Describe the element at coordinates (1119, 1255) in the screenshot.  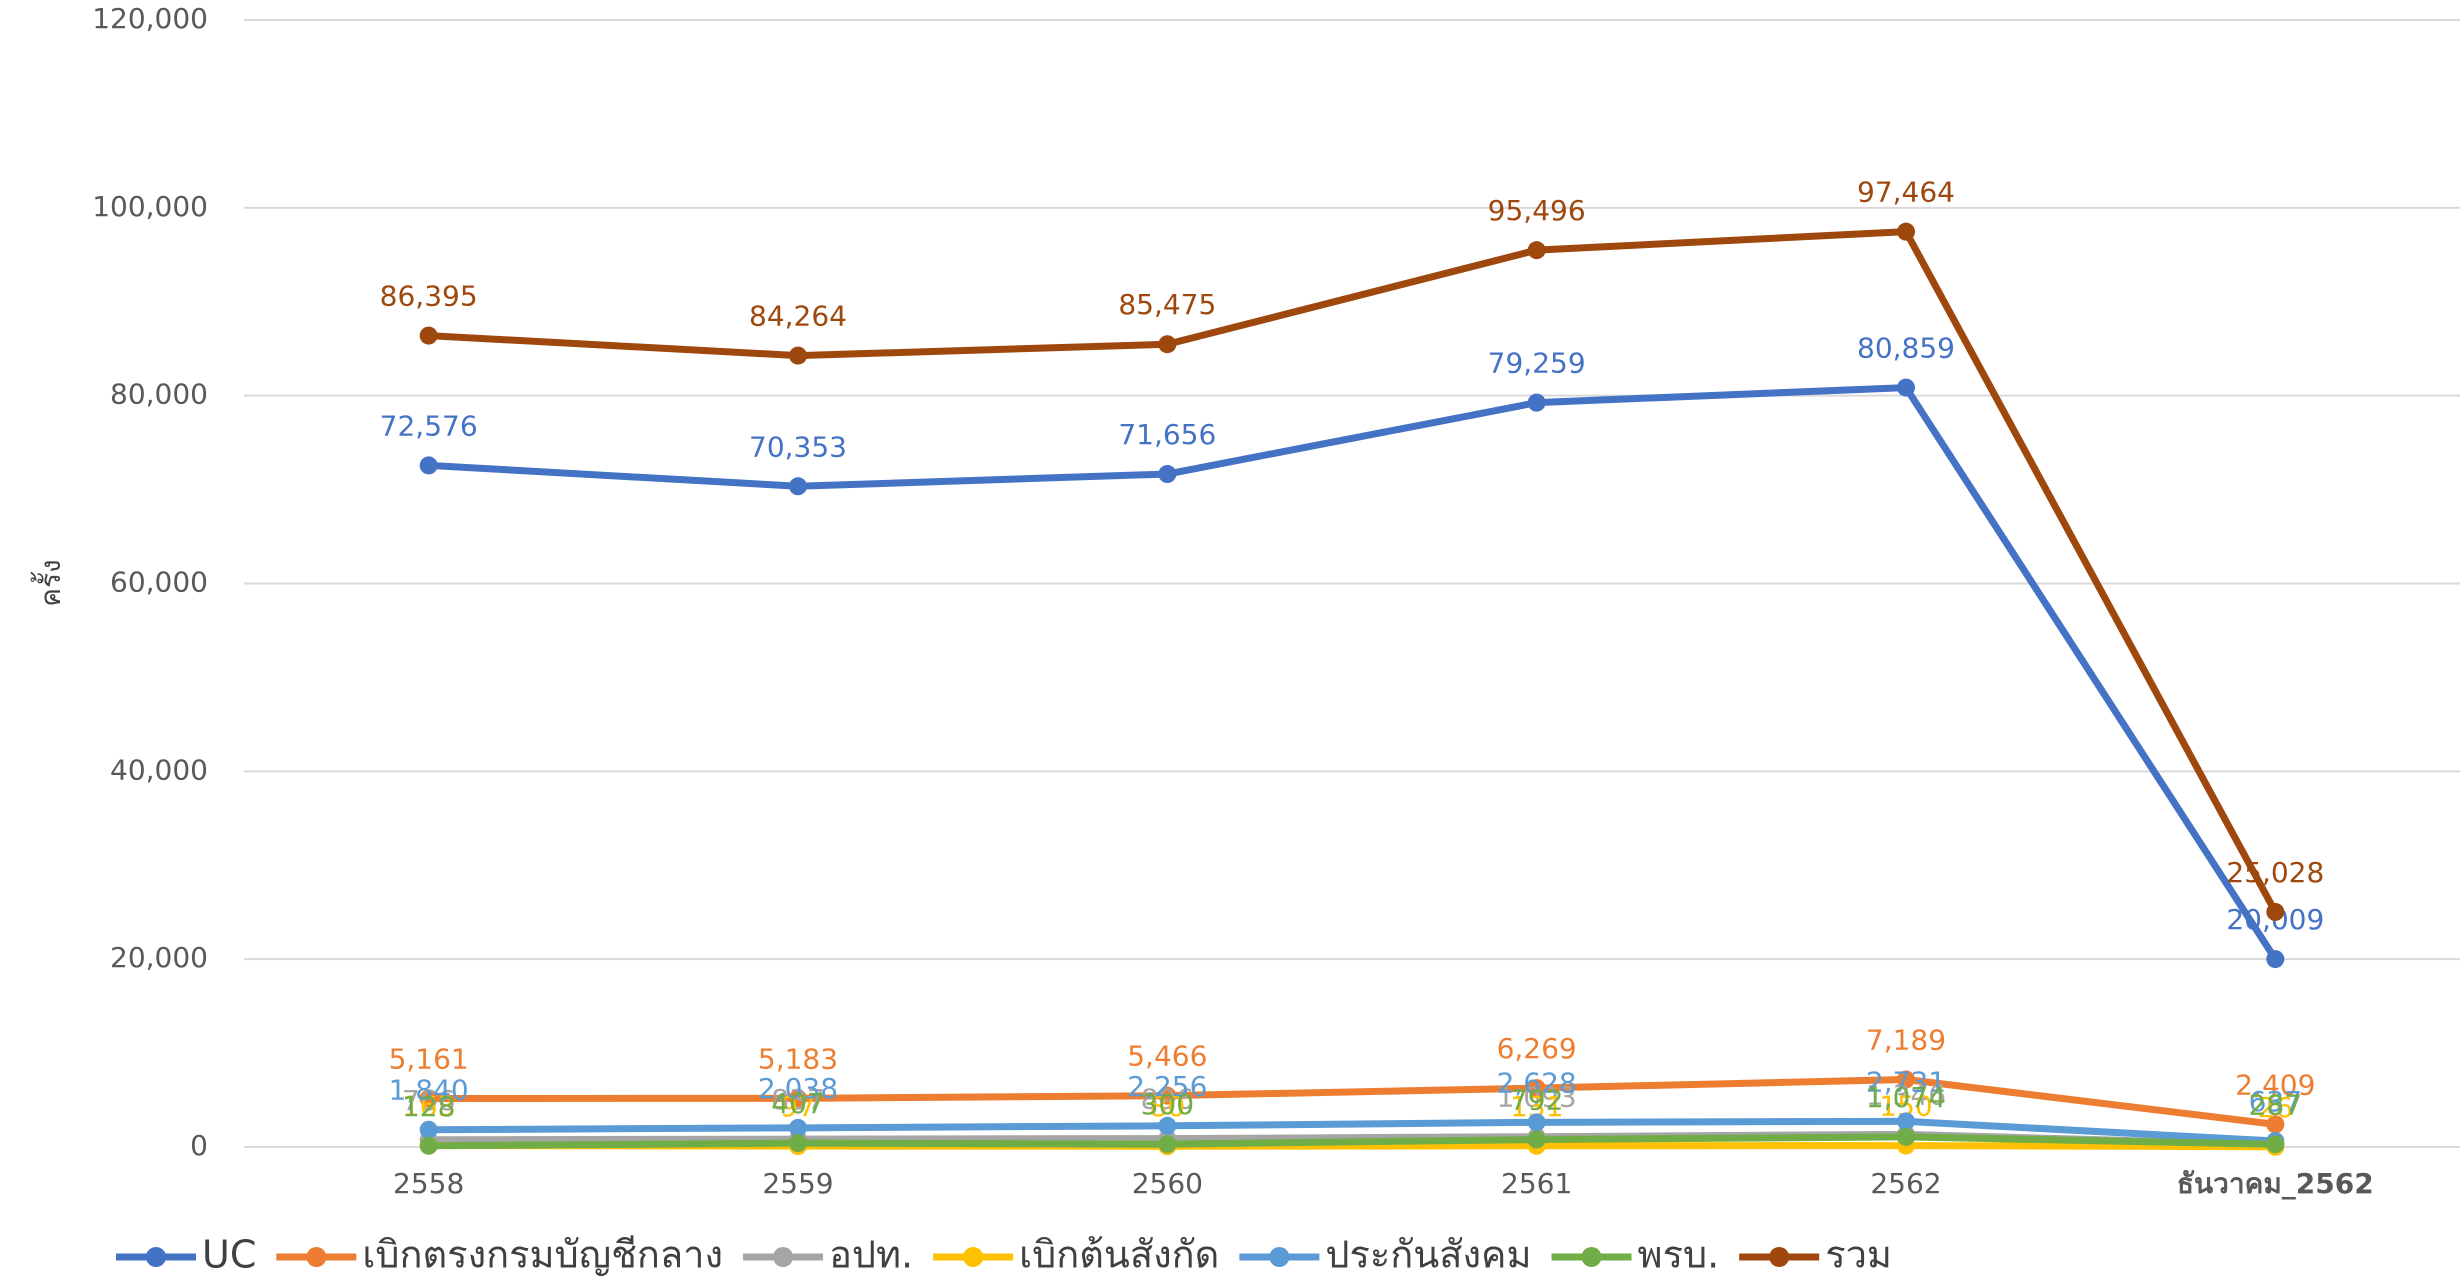
I see `legend-label: เบิกต้นสังกัด` at that location.